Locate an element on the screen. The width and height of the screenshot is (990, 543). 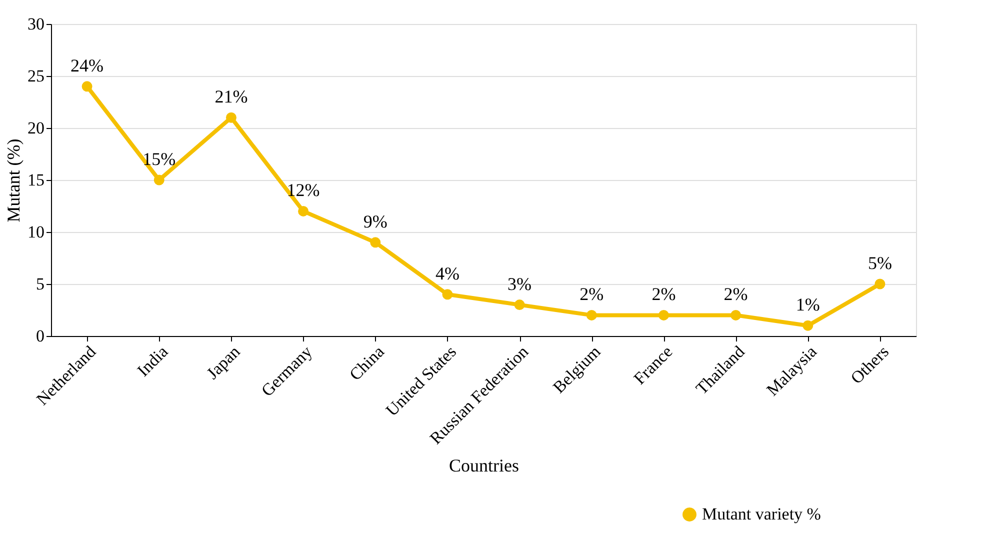
y-axis-title: Mutant (%) is located at coordinates (14, 180).